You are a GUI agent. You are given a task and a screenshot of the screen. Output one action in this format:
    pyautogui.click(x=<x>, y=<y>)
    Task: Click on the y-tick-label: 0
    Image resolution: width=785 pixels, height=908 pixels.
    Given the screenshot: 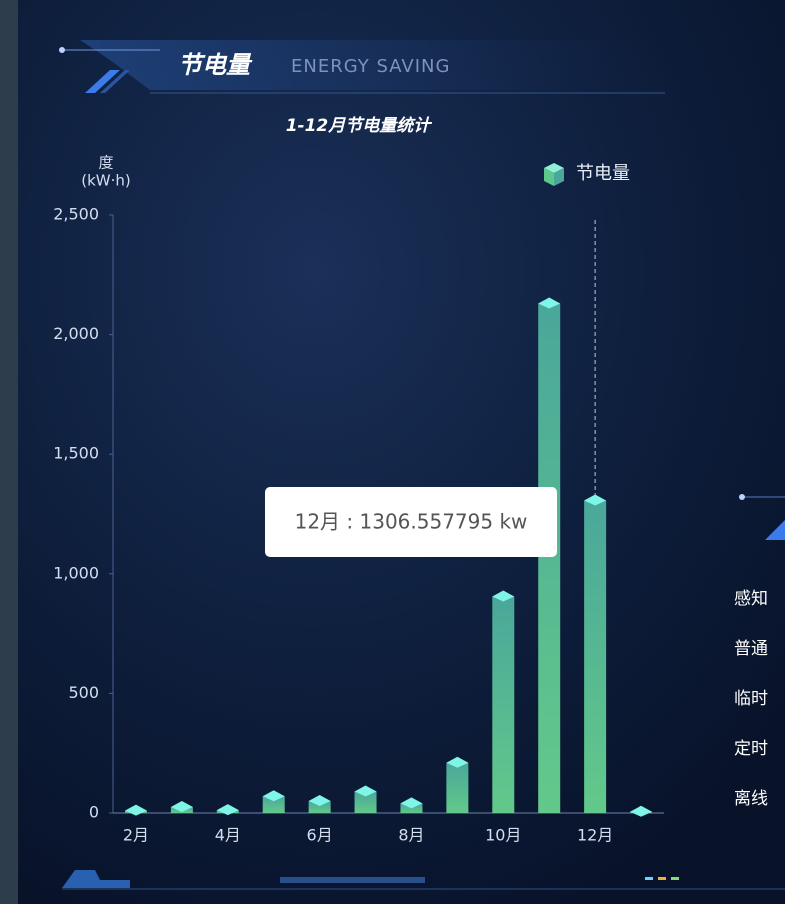 What is the action you would take?
    pyautogui.click(x=94, y=812)
    